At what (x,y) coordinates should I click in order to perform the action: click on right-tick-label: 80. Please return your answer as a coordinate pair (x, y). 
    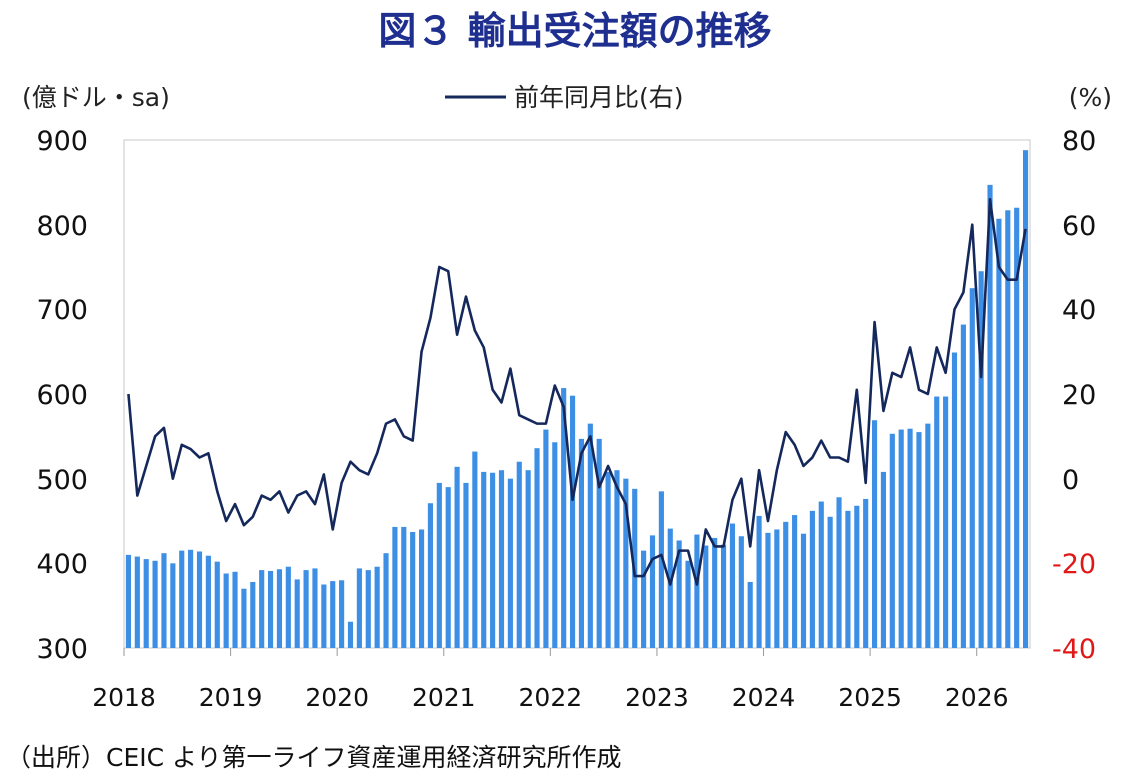
    Looking at the image, I should click on (1079, 141).